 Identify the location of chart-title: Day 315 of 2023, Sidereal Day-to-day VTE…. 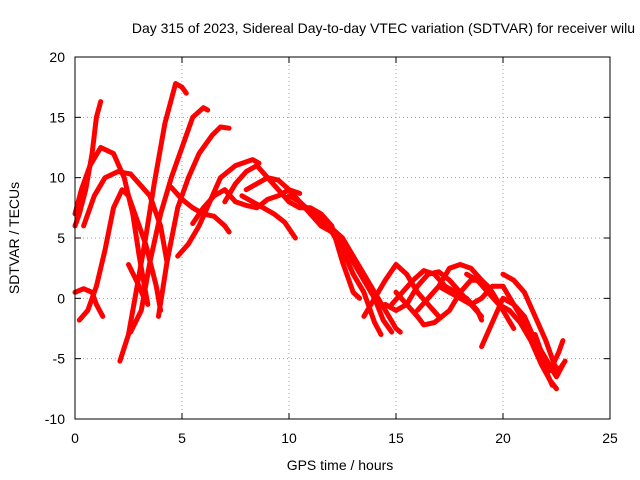
(383, 28).